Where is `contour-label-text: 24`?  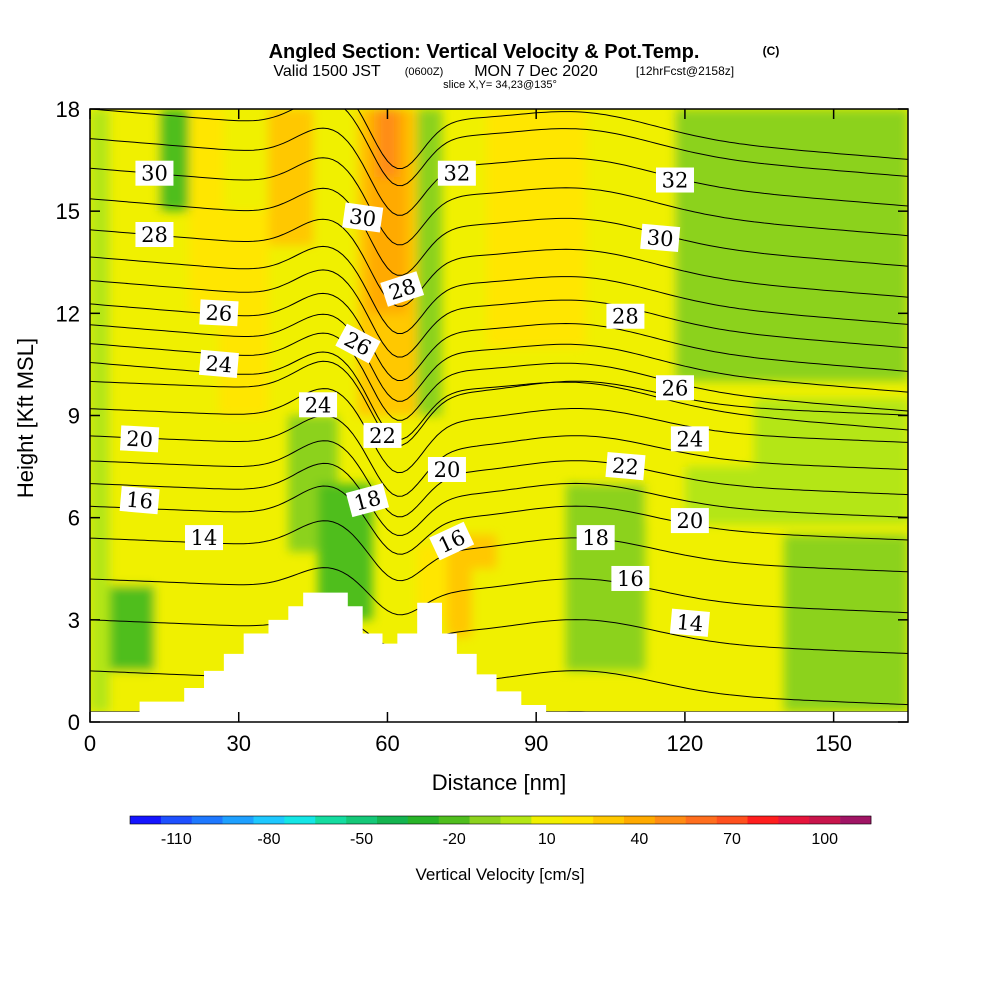 contour-label-text: 24 is located at coordinates (689, 439).